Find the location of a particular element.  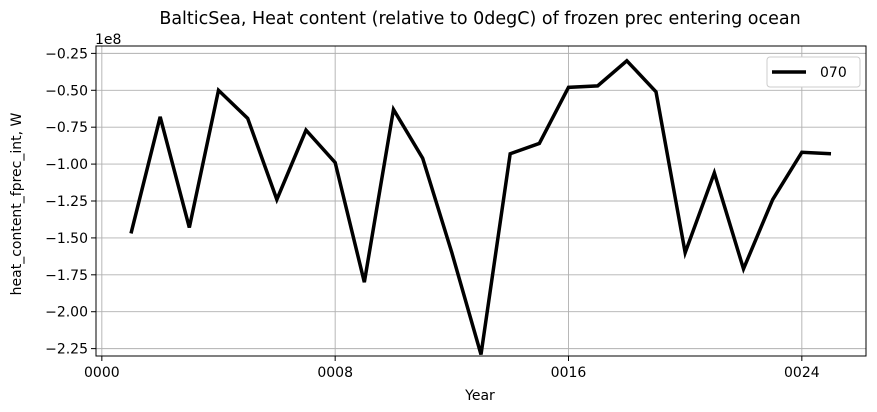

legend-label: 070 is located at coordinates (833, 73).